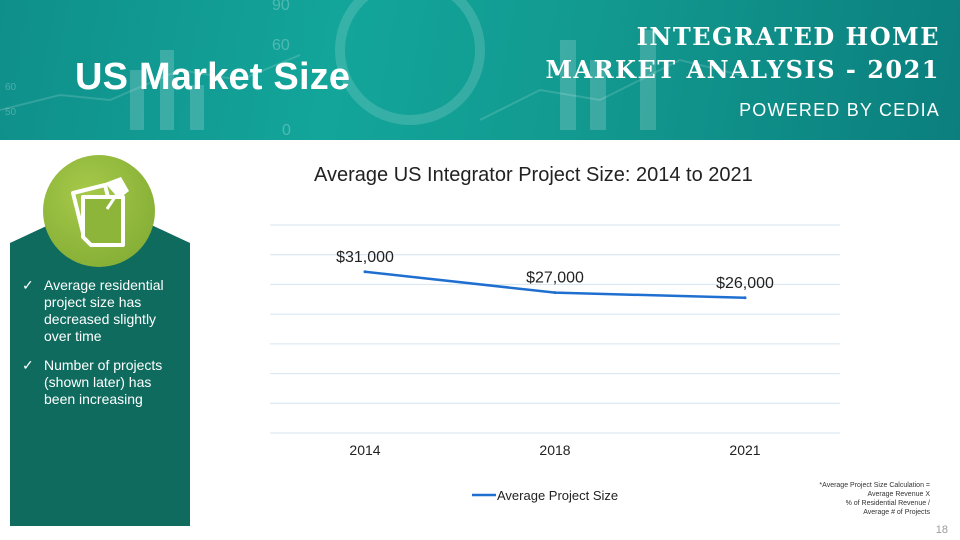  I want to click on pinned-note-icon, so click(99, 211).